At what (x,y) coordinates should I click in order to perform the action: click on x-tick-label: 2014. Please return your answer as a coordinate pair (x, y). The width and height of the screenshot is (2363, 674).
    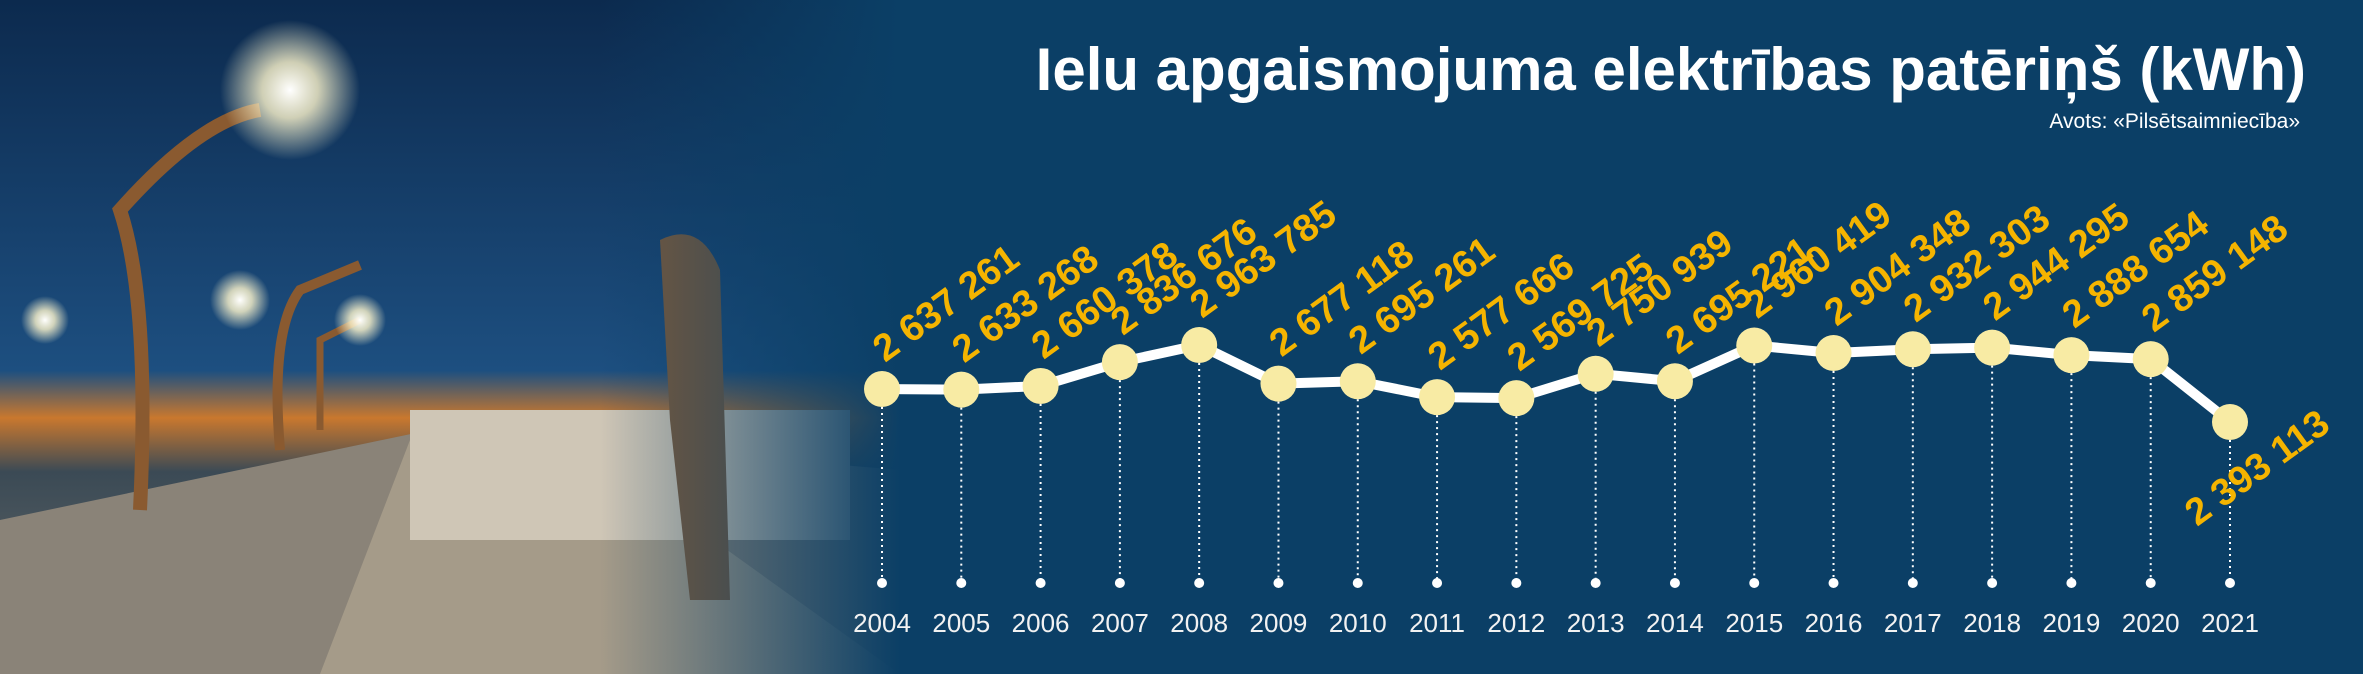
    Looking at the image, I should click on (1675, 623).